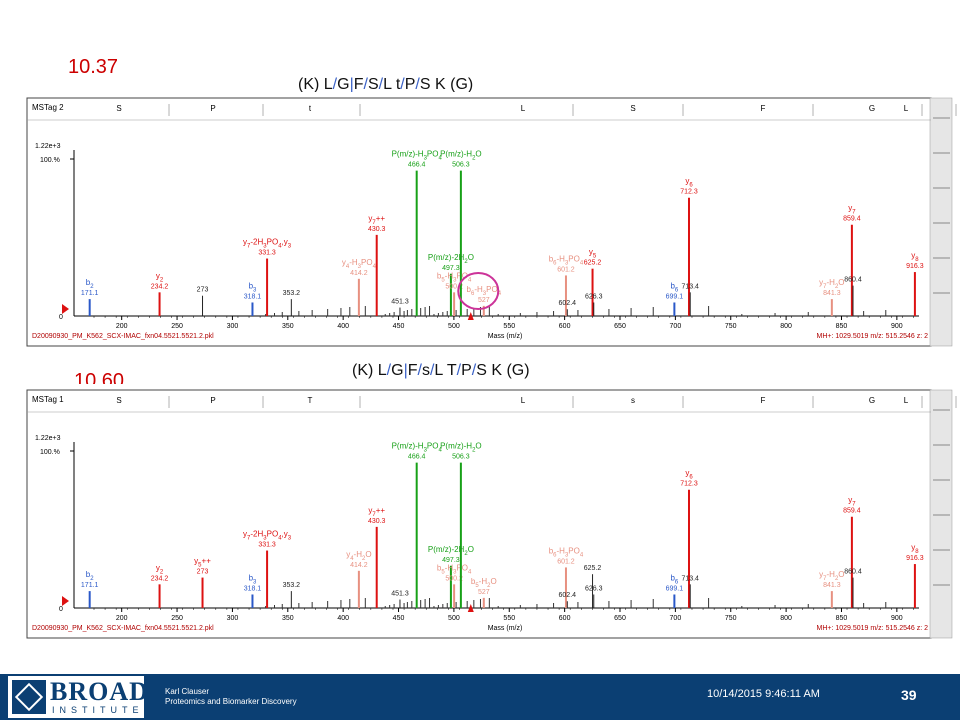 Image resolution: width=960 pixels, height=720 pixels. What do you see at coordinates (412, 370) in the screenshot?
I see `sequence-residues: F` at bounding box center [412, 370].